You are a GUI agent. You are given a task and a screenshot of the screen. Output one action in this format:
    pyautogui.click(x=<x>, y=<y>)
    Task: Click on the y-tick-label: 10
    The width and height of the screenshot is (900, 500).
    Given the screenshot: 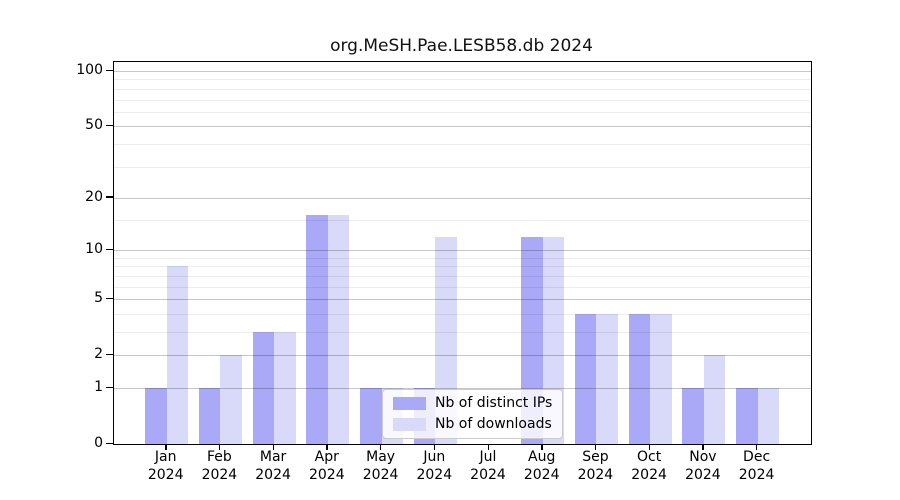 What is the action you would take?
    pyautogui.click(x=94, y=249)
    